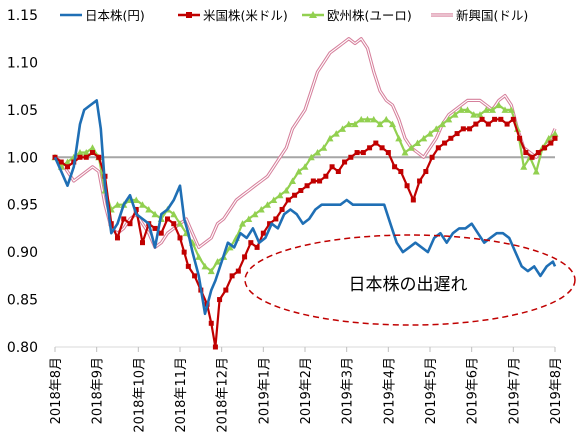  What do you see at coordinates (56, 390) in the screenshot?
I see `x-tick-label: 2018年8月` at bounding box center [56, 390].